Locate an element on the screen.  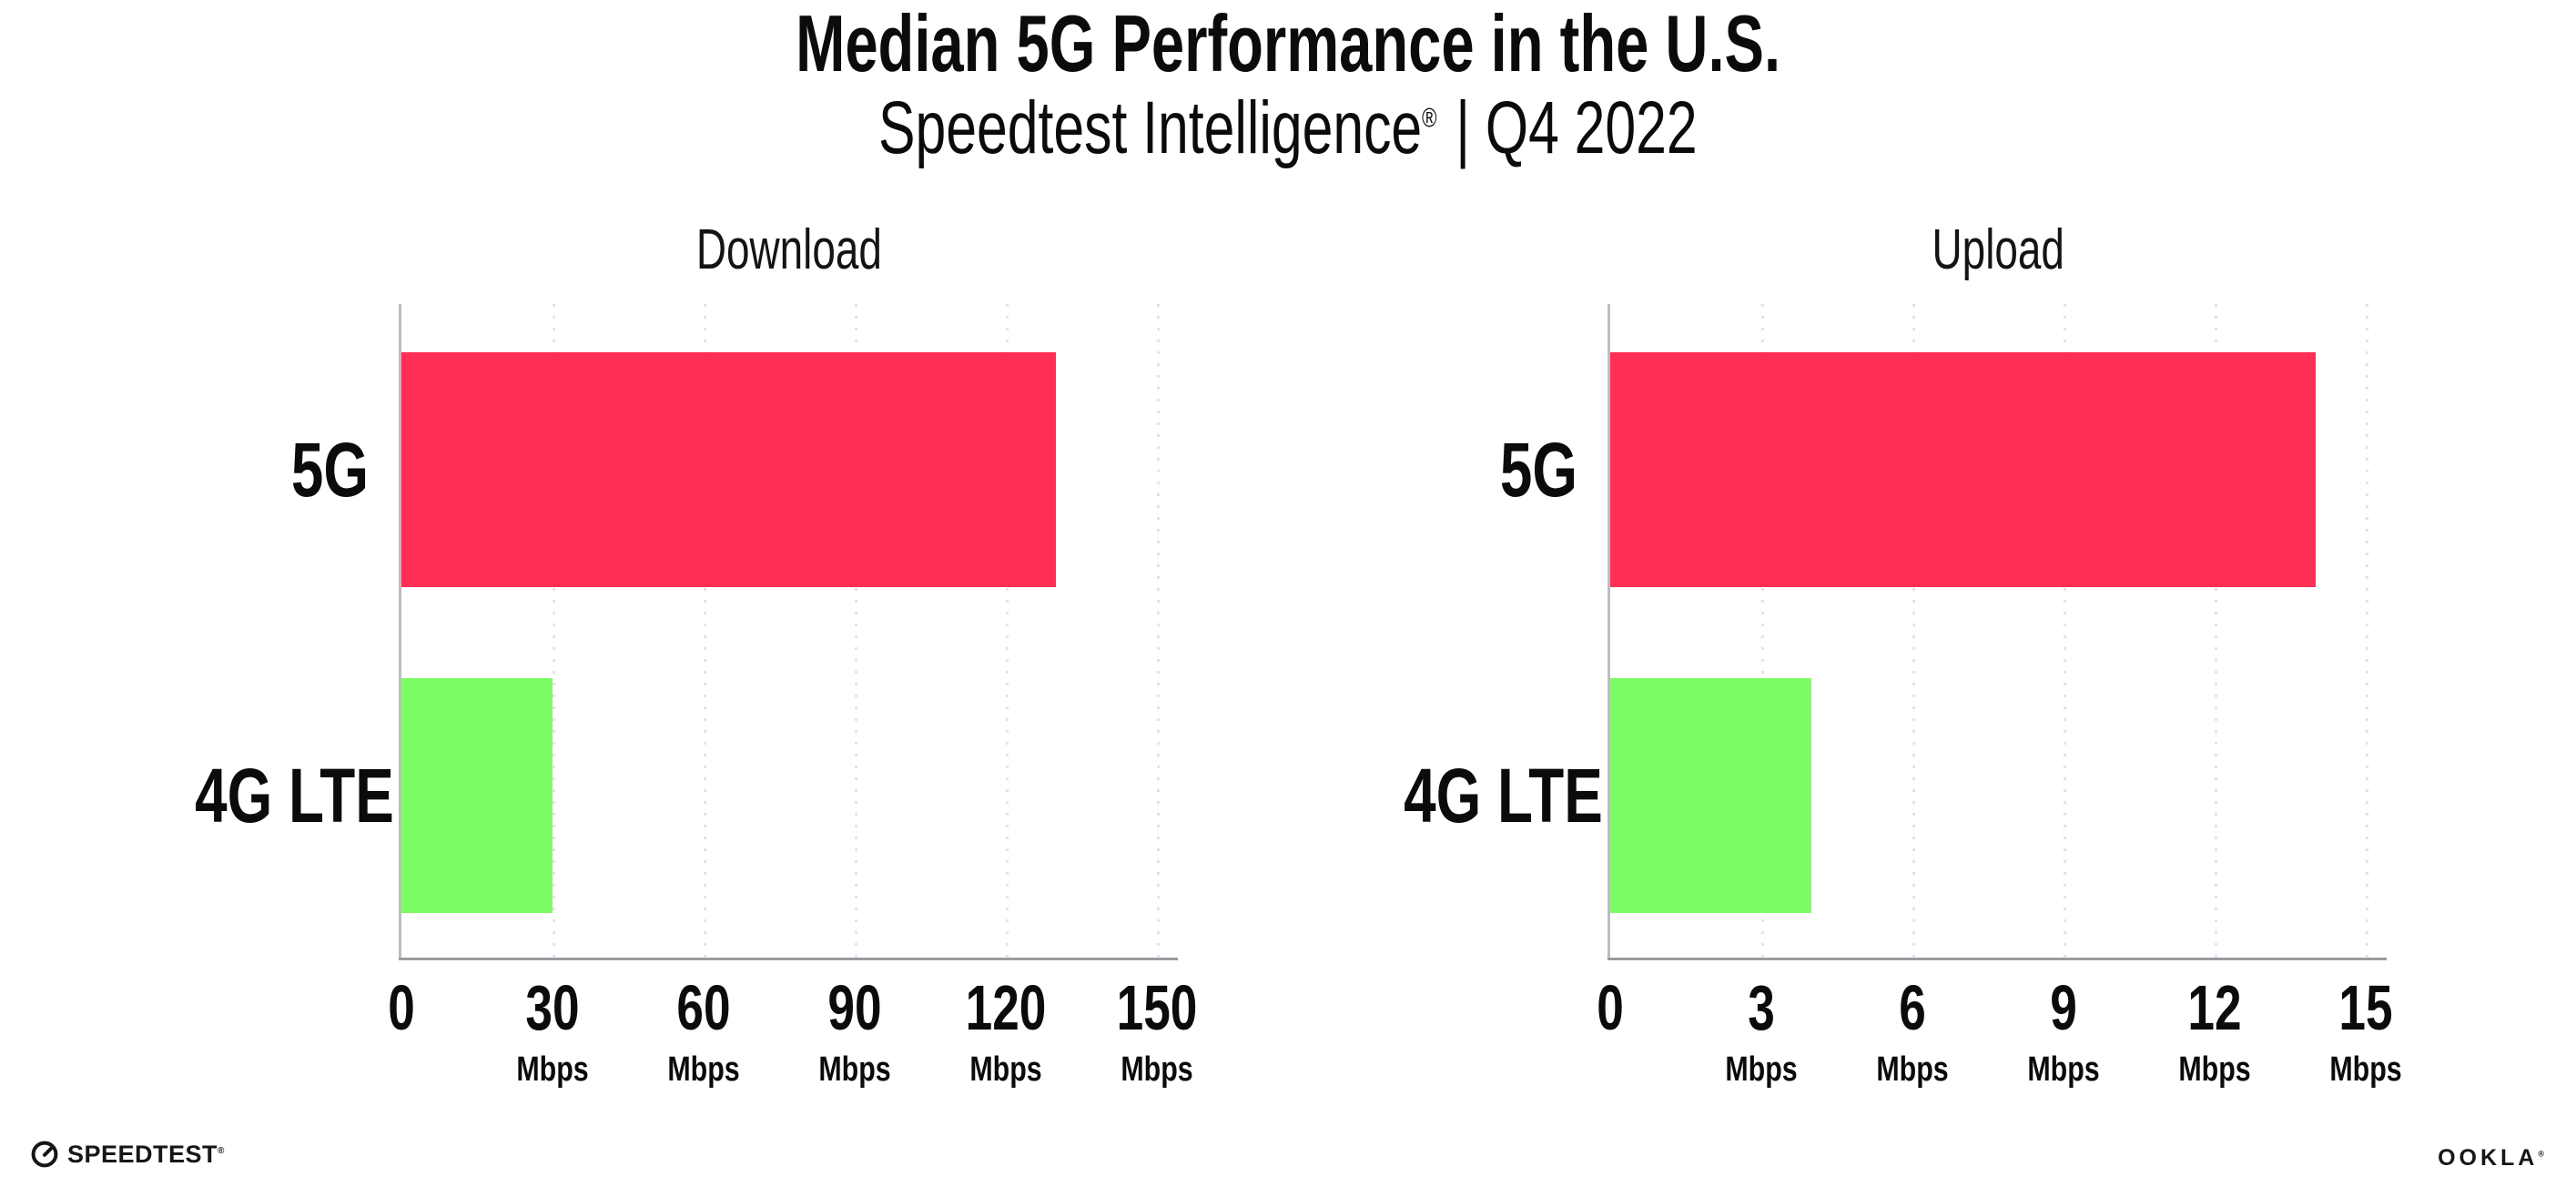
page-subtitle-text: Speedtest Intelligence® | Q4 2022 is located at coordinates (1288, 128).